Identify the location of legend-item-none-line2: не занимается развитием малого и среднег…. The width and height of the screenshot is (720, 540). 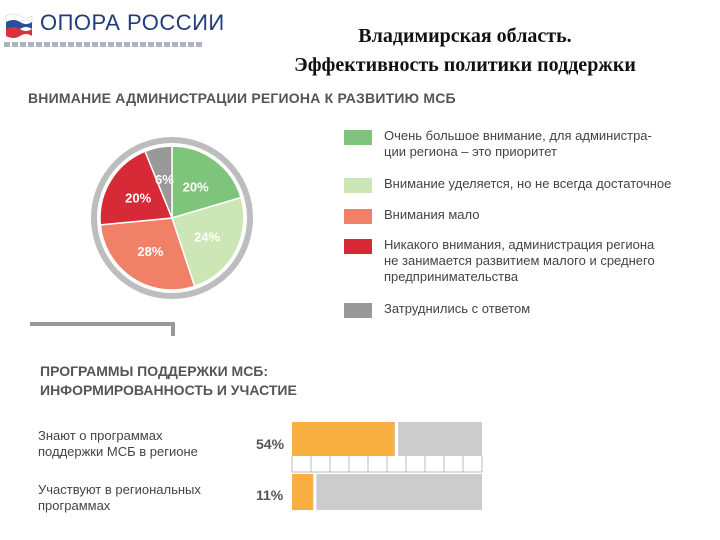
(519, 260).